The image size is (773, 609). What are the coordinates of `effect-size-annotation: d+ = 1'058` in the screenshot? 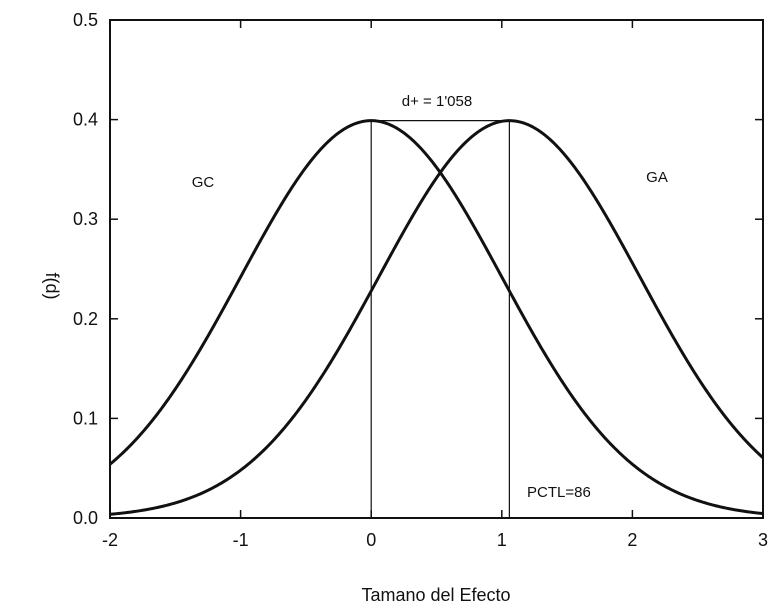 It's located at (437, 101).